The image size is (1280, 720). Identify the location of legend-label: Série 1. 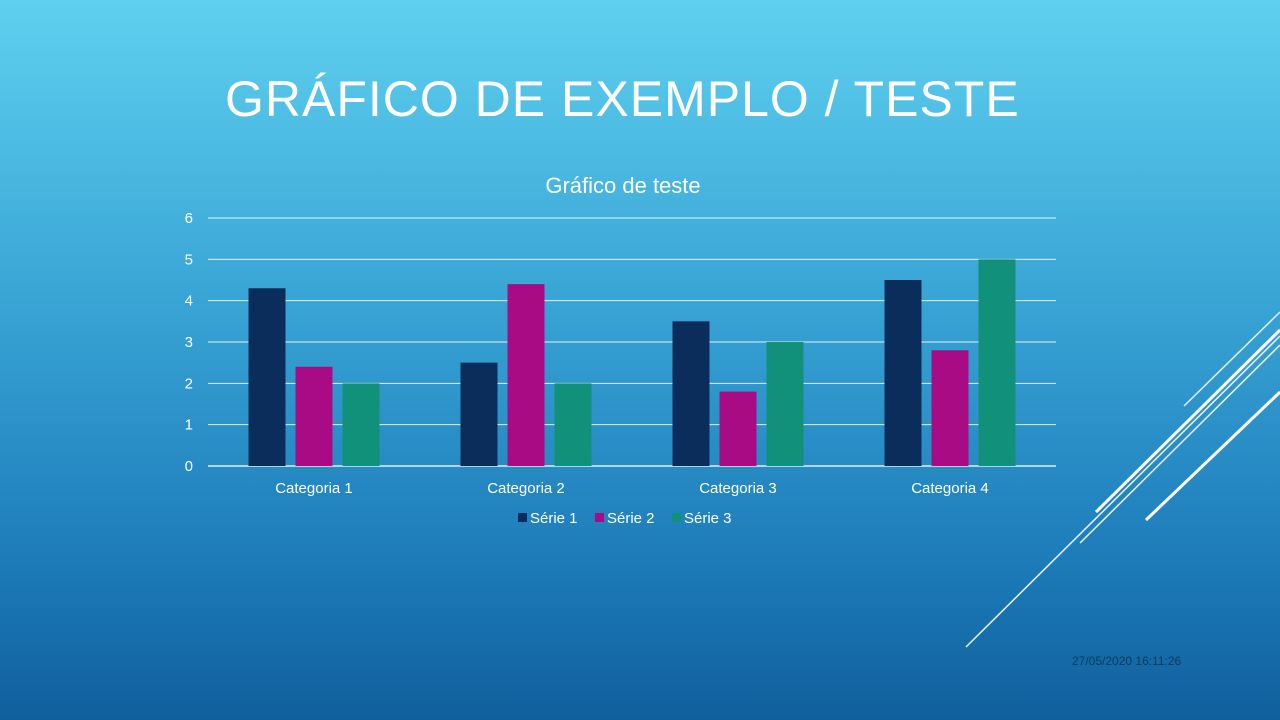
(554, 518).